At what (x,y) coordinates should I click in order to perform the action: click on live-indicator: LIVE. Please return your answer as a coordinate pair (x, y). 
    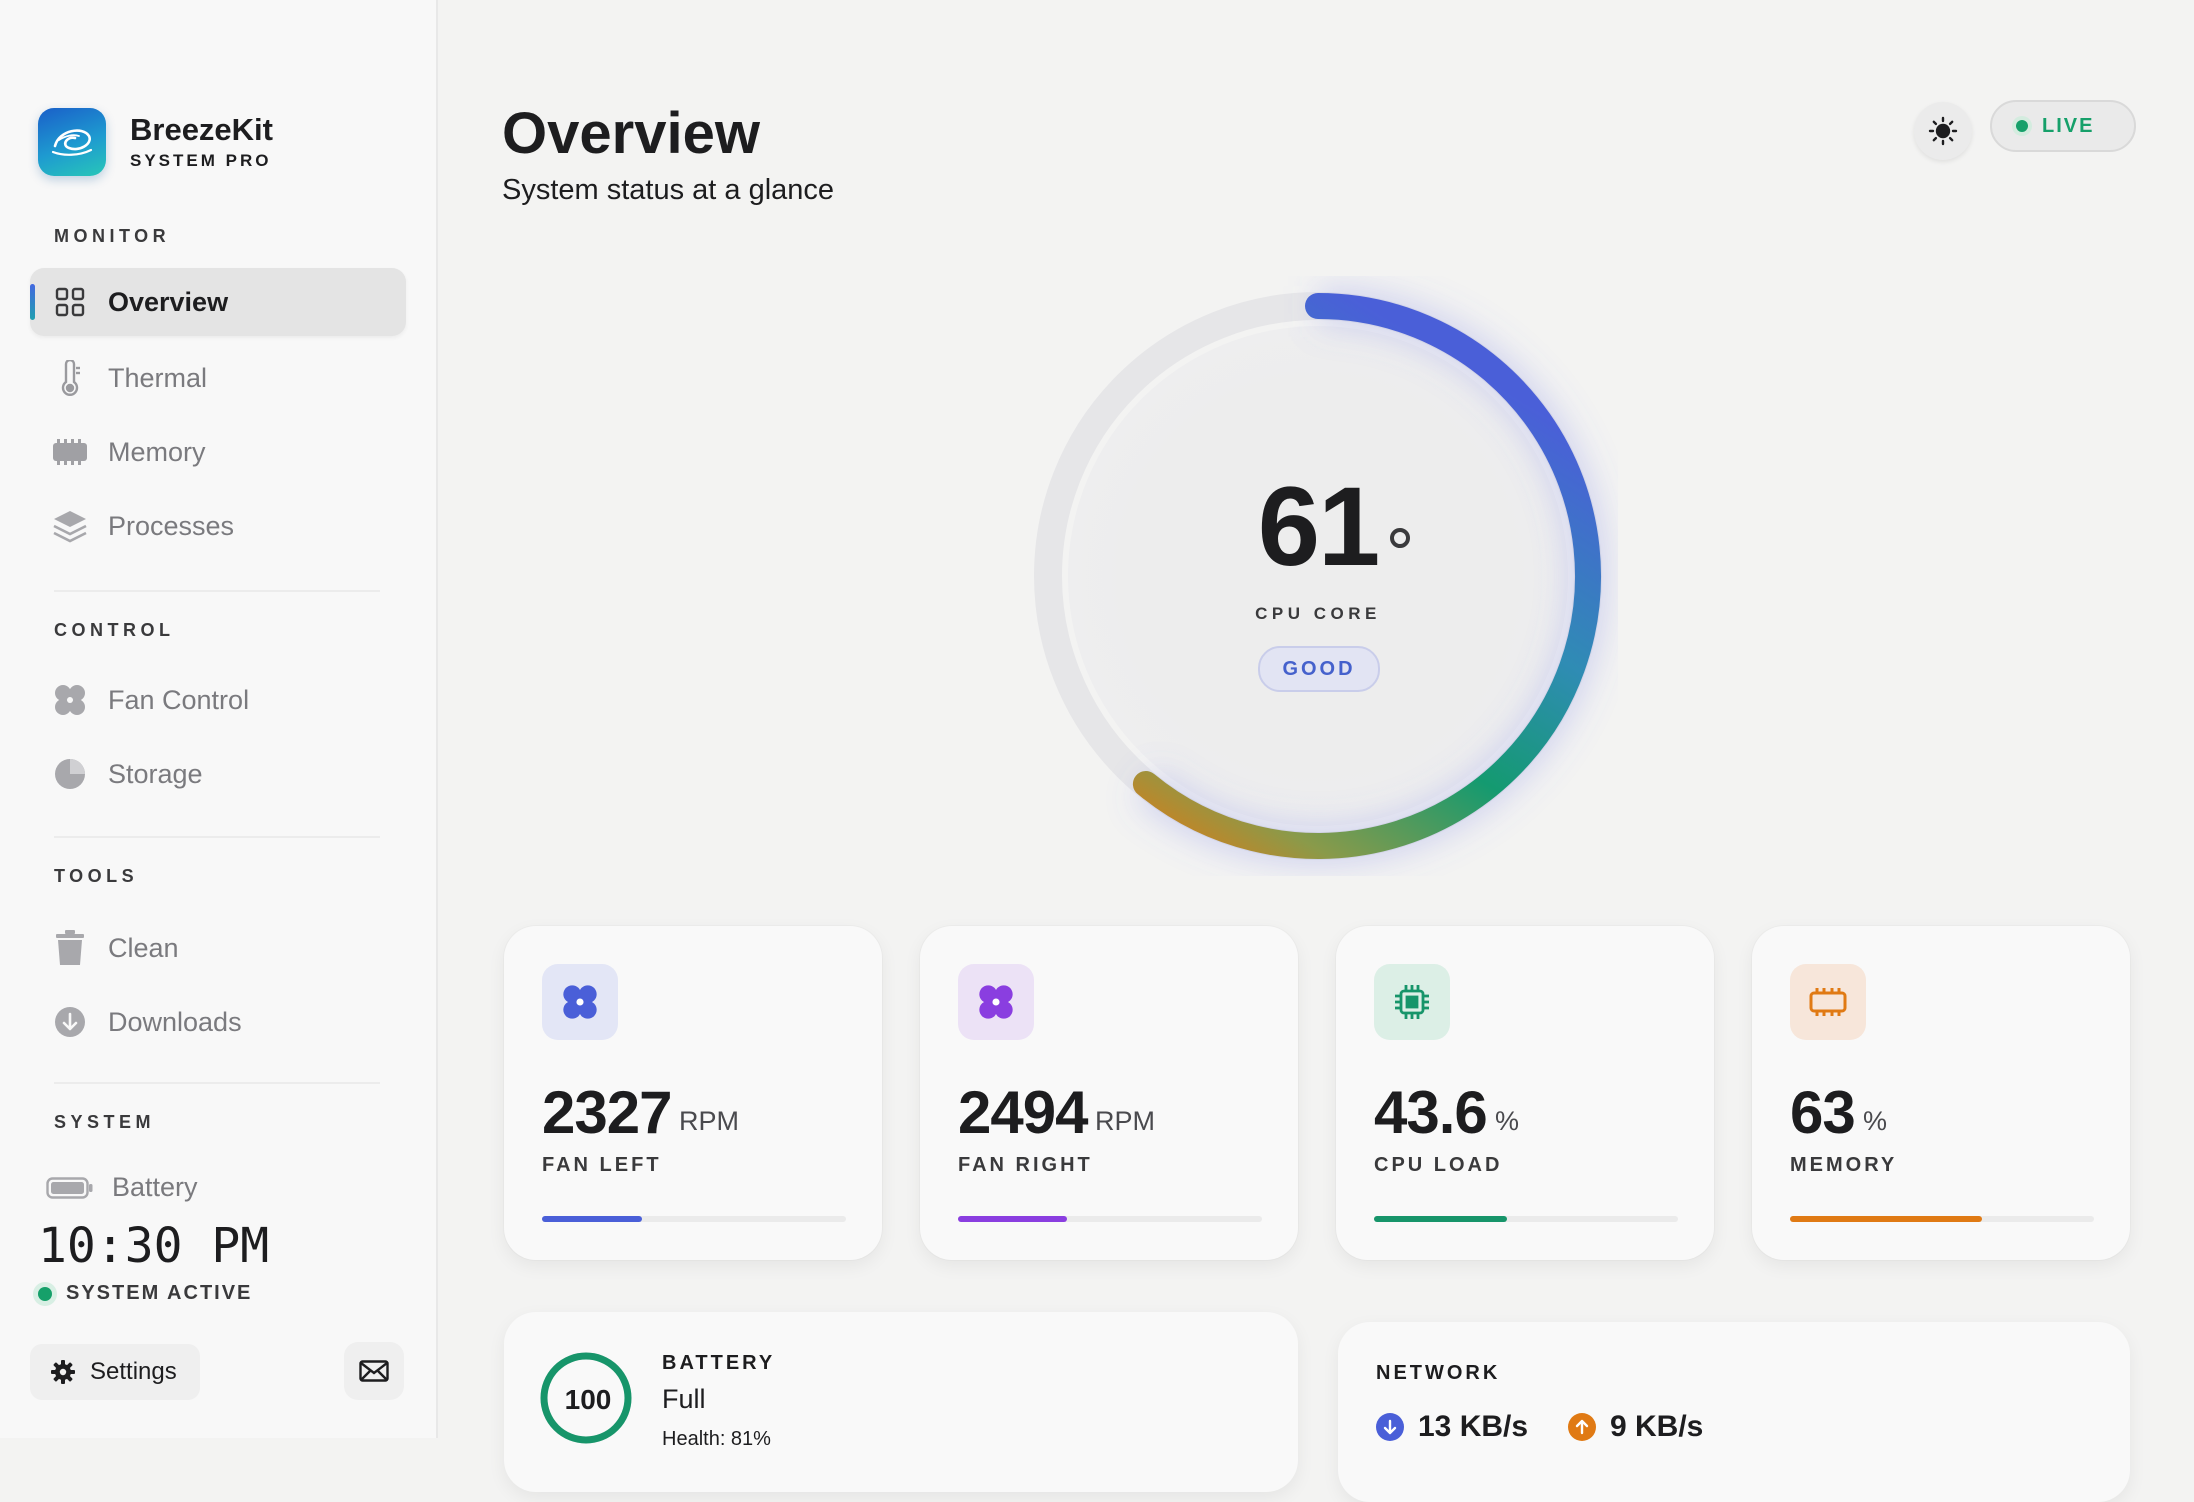
    Looking at the image, I should click on (2063, 126).